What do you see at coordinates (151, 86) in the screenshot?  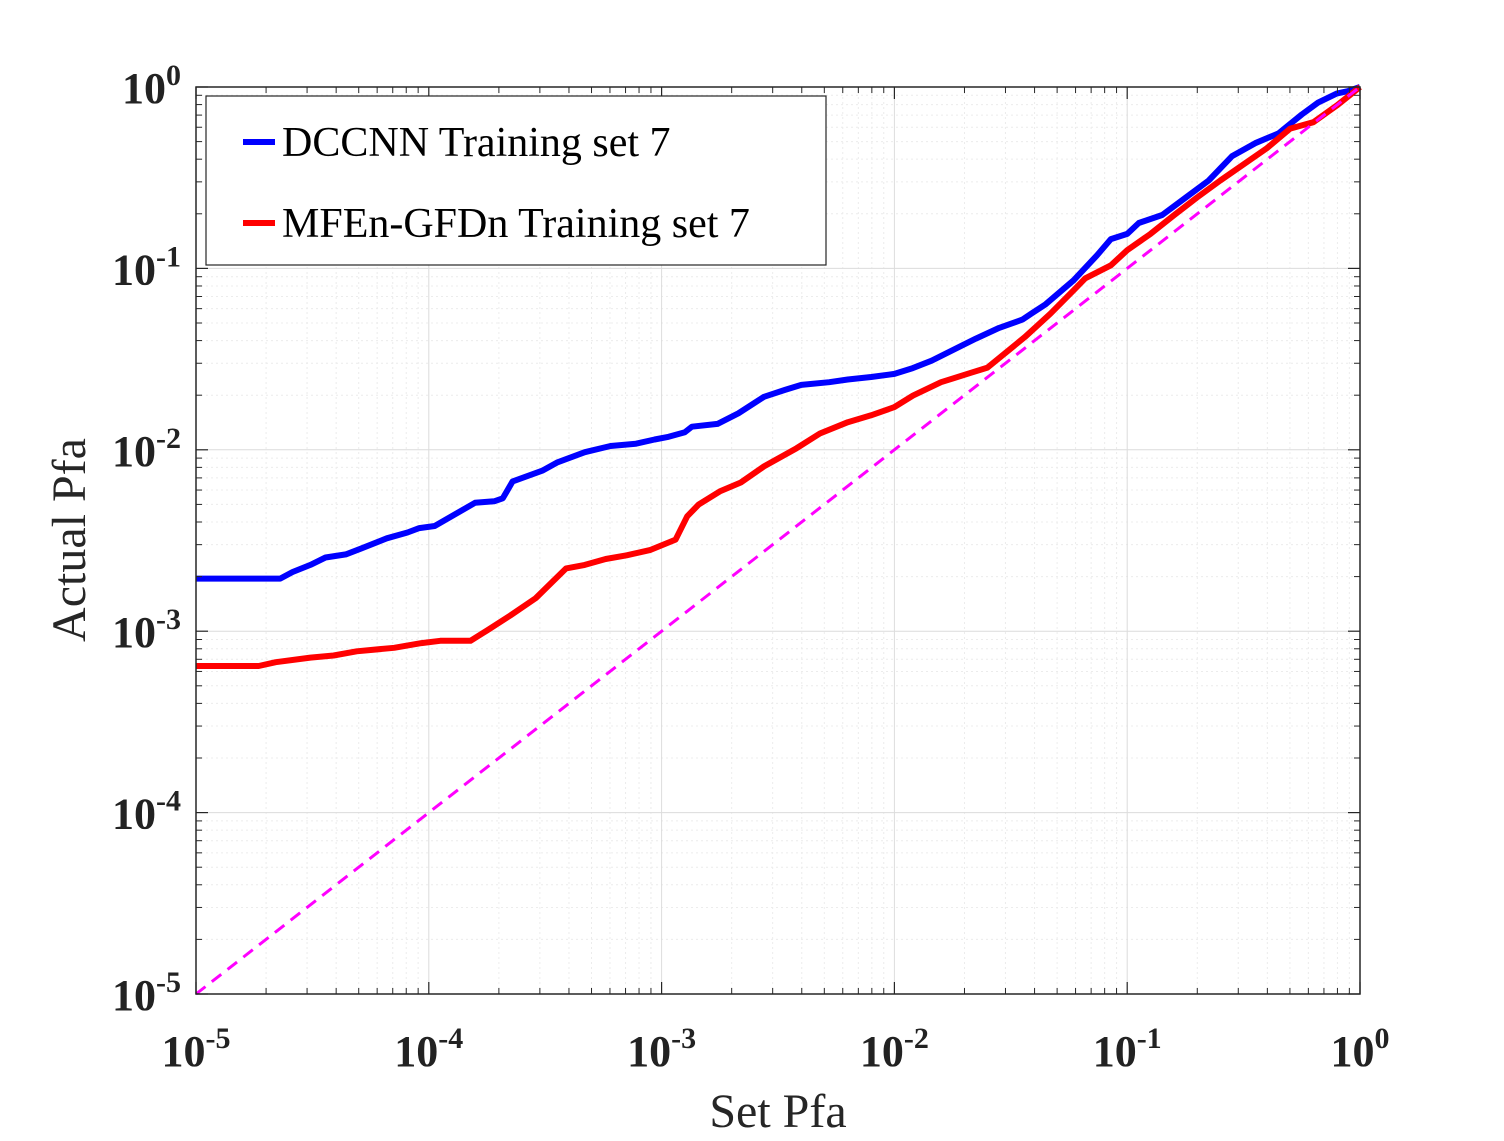 I see `y-tick-label: 10⁰` at bounding box center [151, 86].